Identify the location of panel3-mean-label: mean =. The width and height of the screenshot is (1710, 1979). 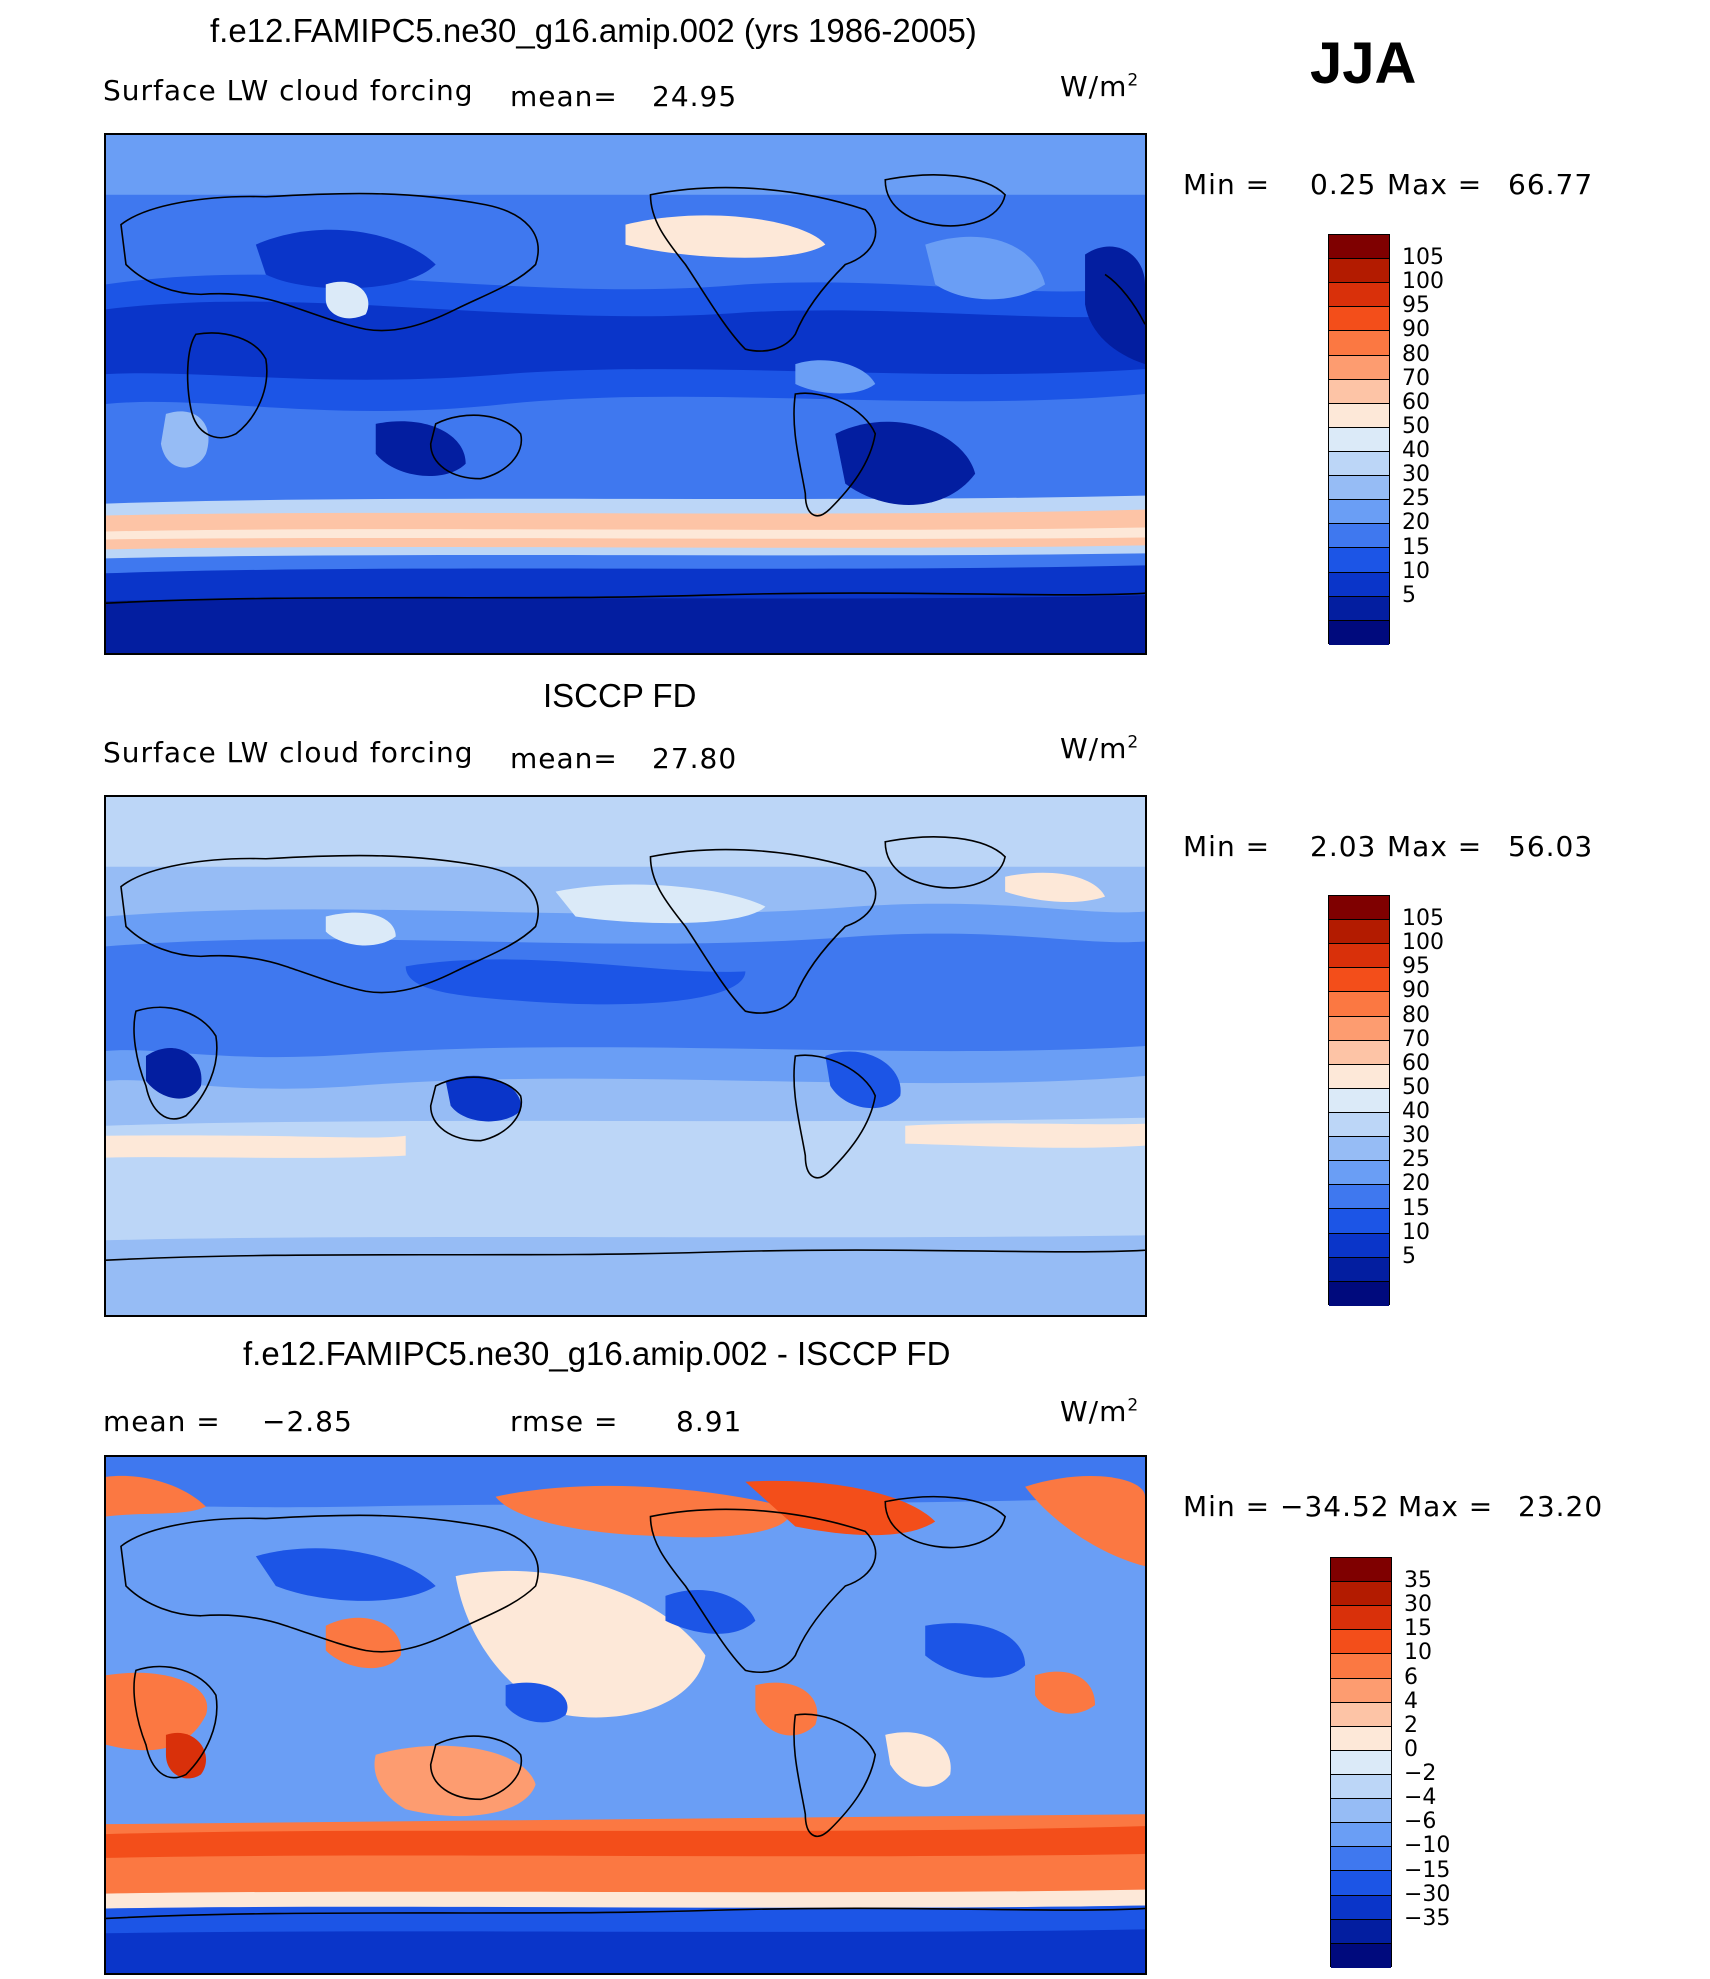
(162, 1421).